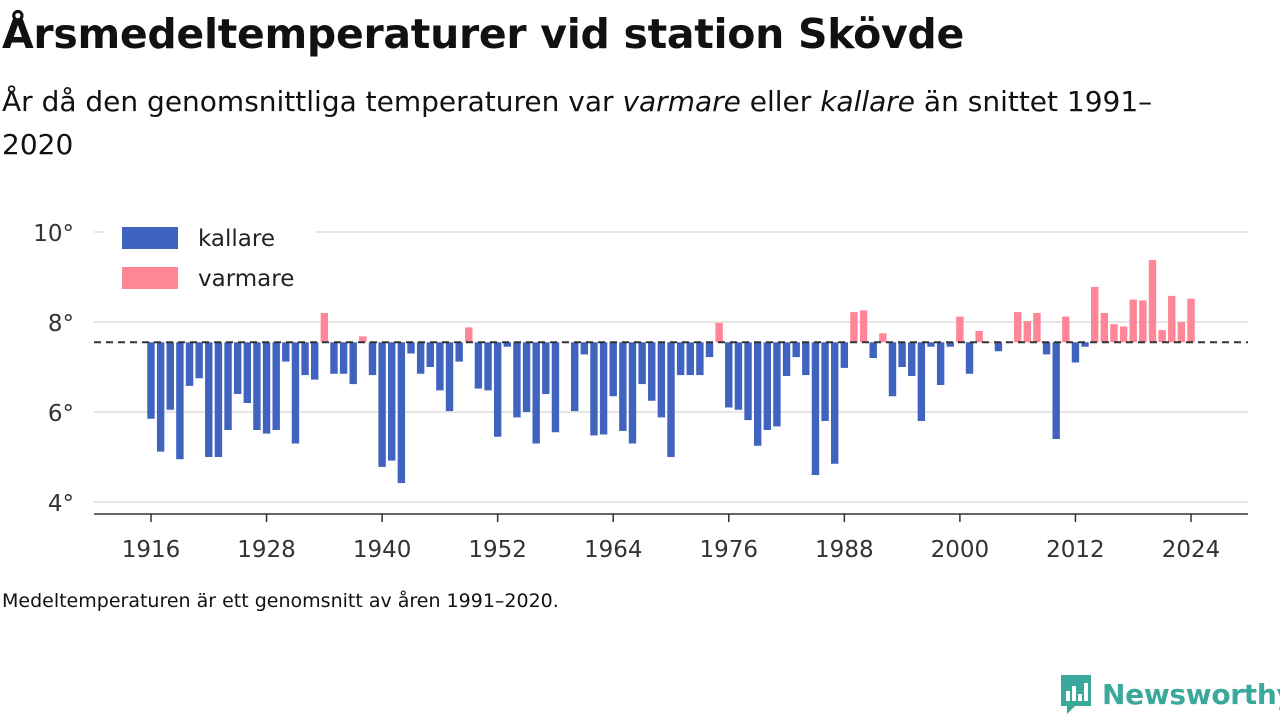  I want to click on bar-1965, so click(623, 386).